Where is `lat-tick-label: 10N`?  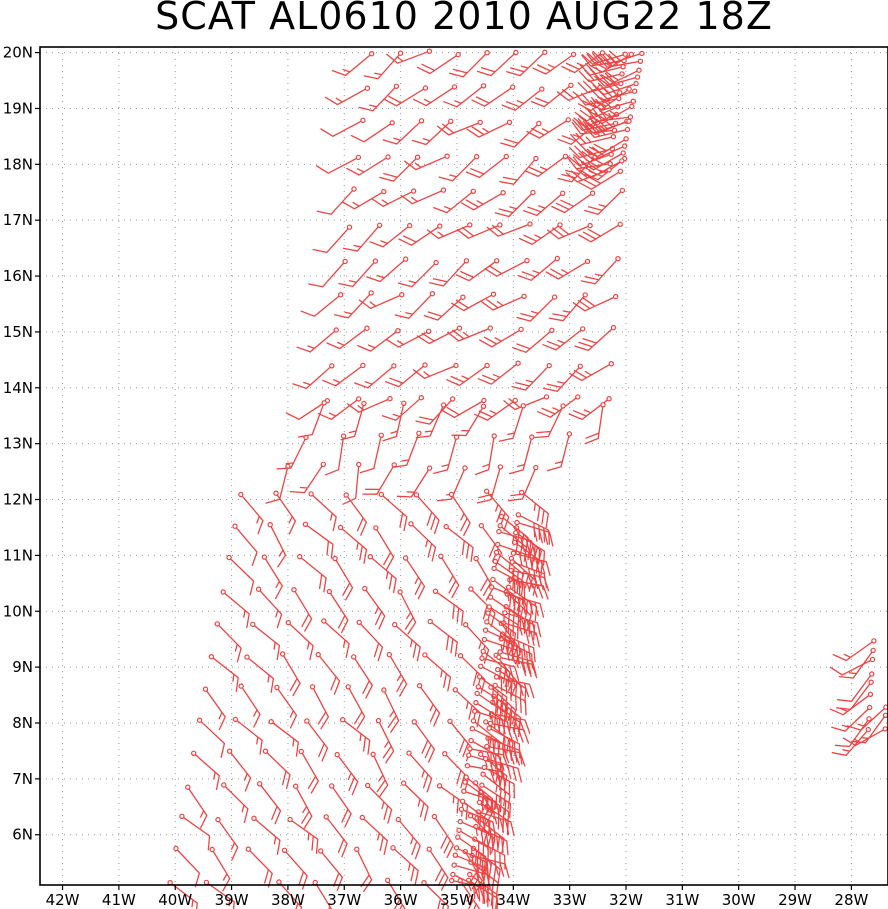 lat-tick-label: 10N is located at coordinates (18, 611).